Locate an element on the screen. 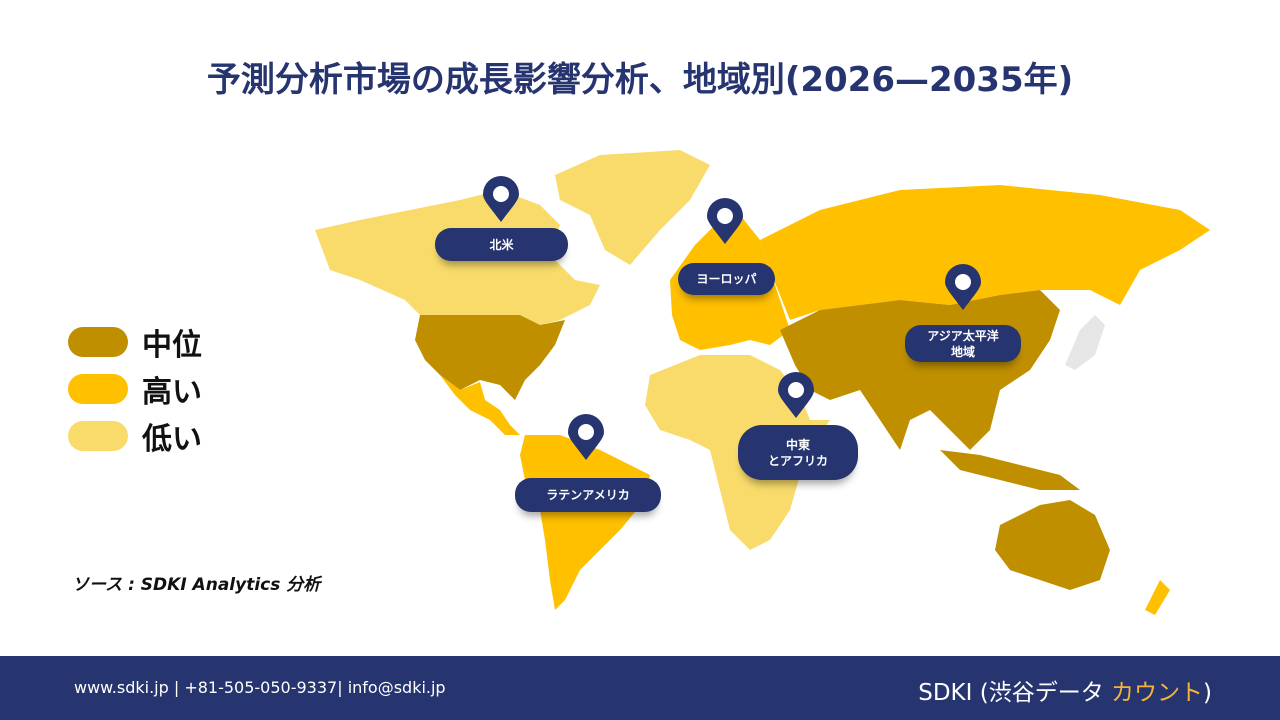 The height and width of the screenshot is (720, 1280). map-new-zealand is located at coordinates (1157, 597).